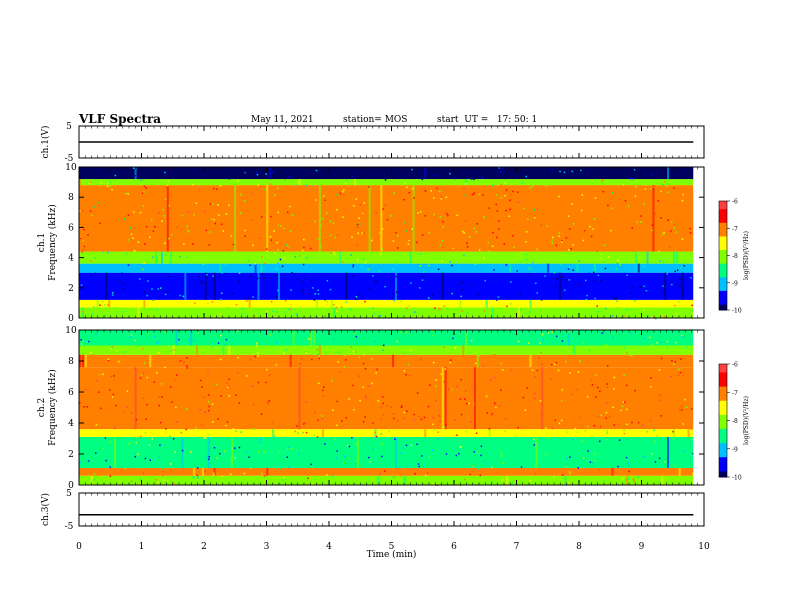  Describe the element at coordinates (142, 547) in the screenshot. I see `x-tick-label: 1` at that location.